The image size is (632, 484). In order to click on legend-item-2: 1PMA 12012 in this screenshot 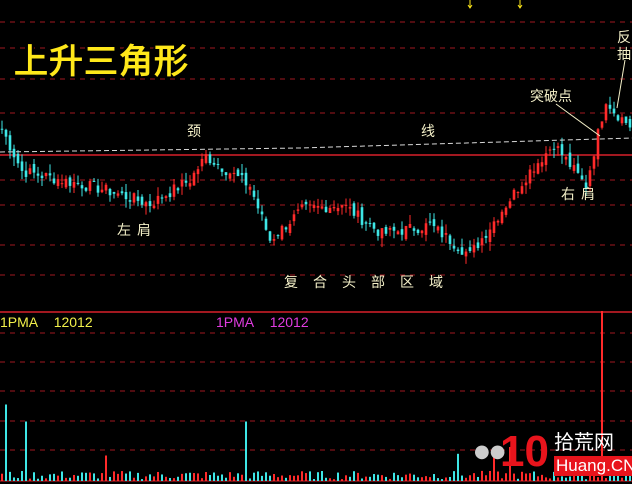, I will do `click(262, 322)`.